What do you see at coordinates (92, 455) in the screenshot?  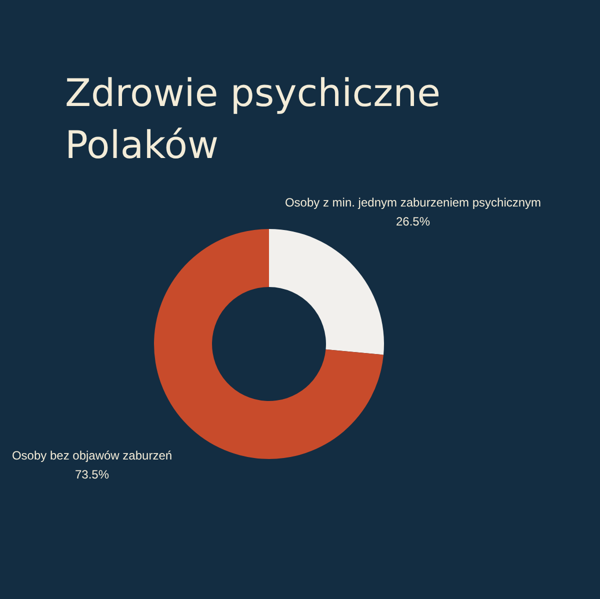 I see `slice-label: Osoby bez objawów zaburzeń` at bounding box center [92, 455].